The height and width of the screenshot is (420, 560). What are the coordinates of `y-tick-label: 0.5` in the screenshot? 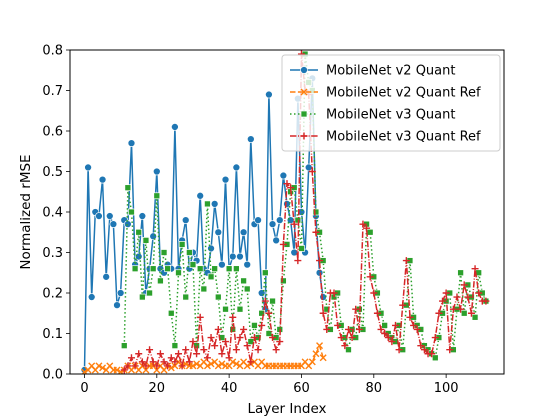 It's located at (52, 172).